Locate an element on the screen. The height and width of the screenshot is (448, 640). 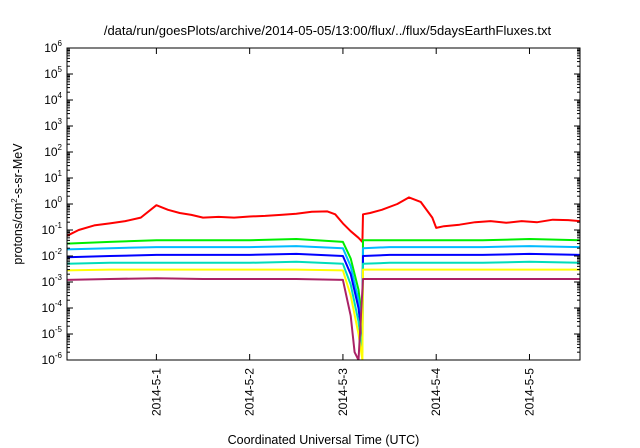
y-tick-label: 10⁰ is located at coordinates (53, 203).